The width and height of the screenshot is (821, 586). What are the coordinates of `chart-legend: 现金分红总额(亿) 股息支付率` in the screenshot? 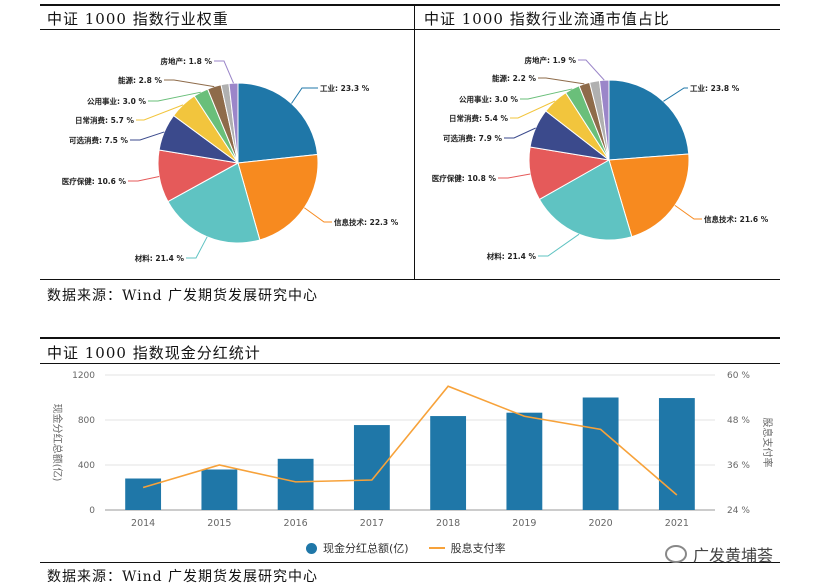 It's located at (406, 548).